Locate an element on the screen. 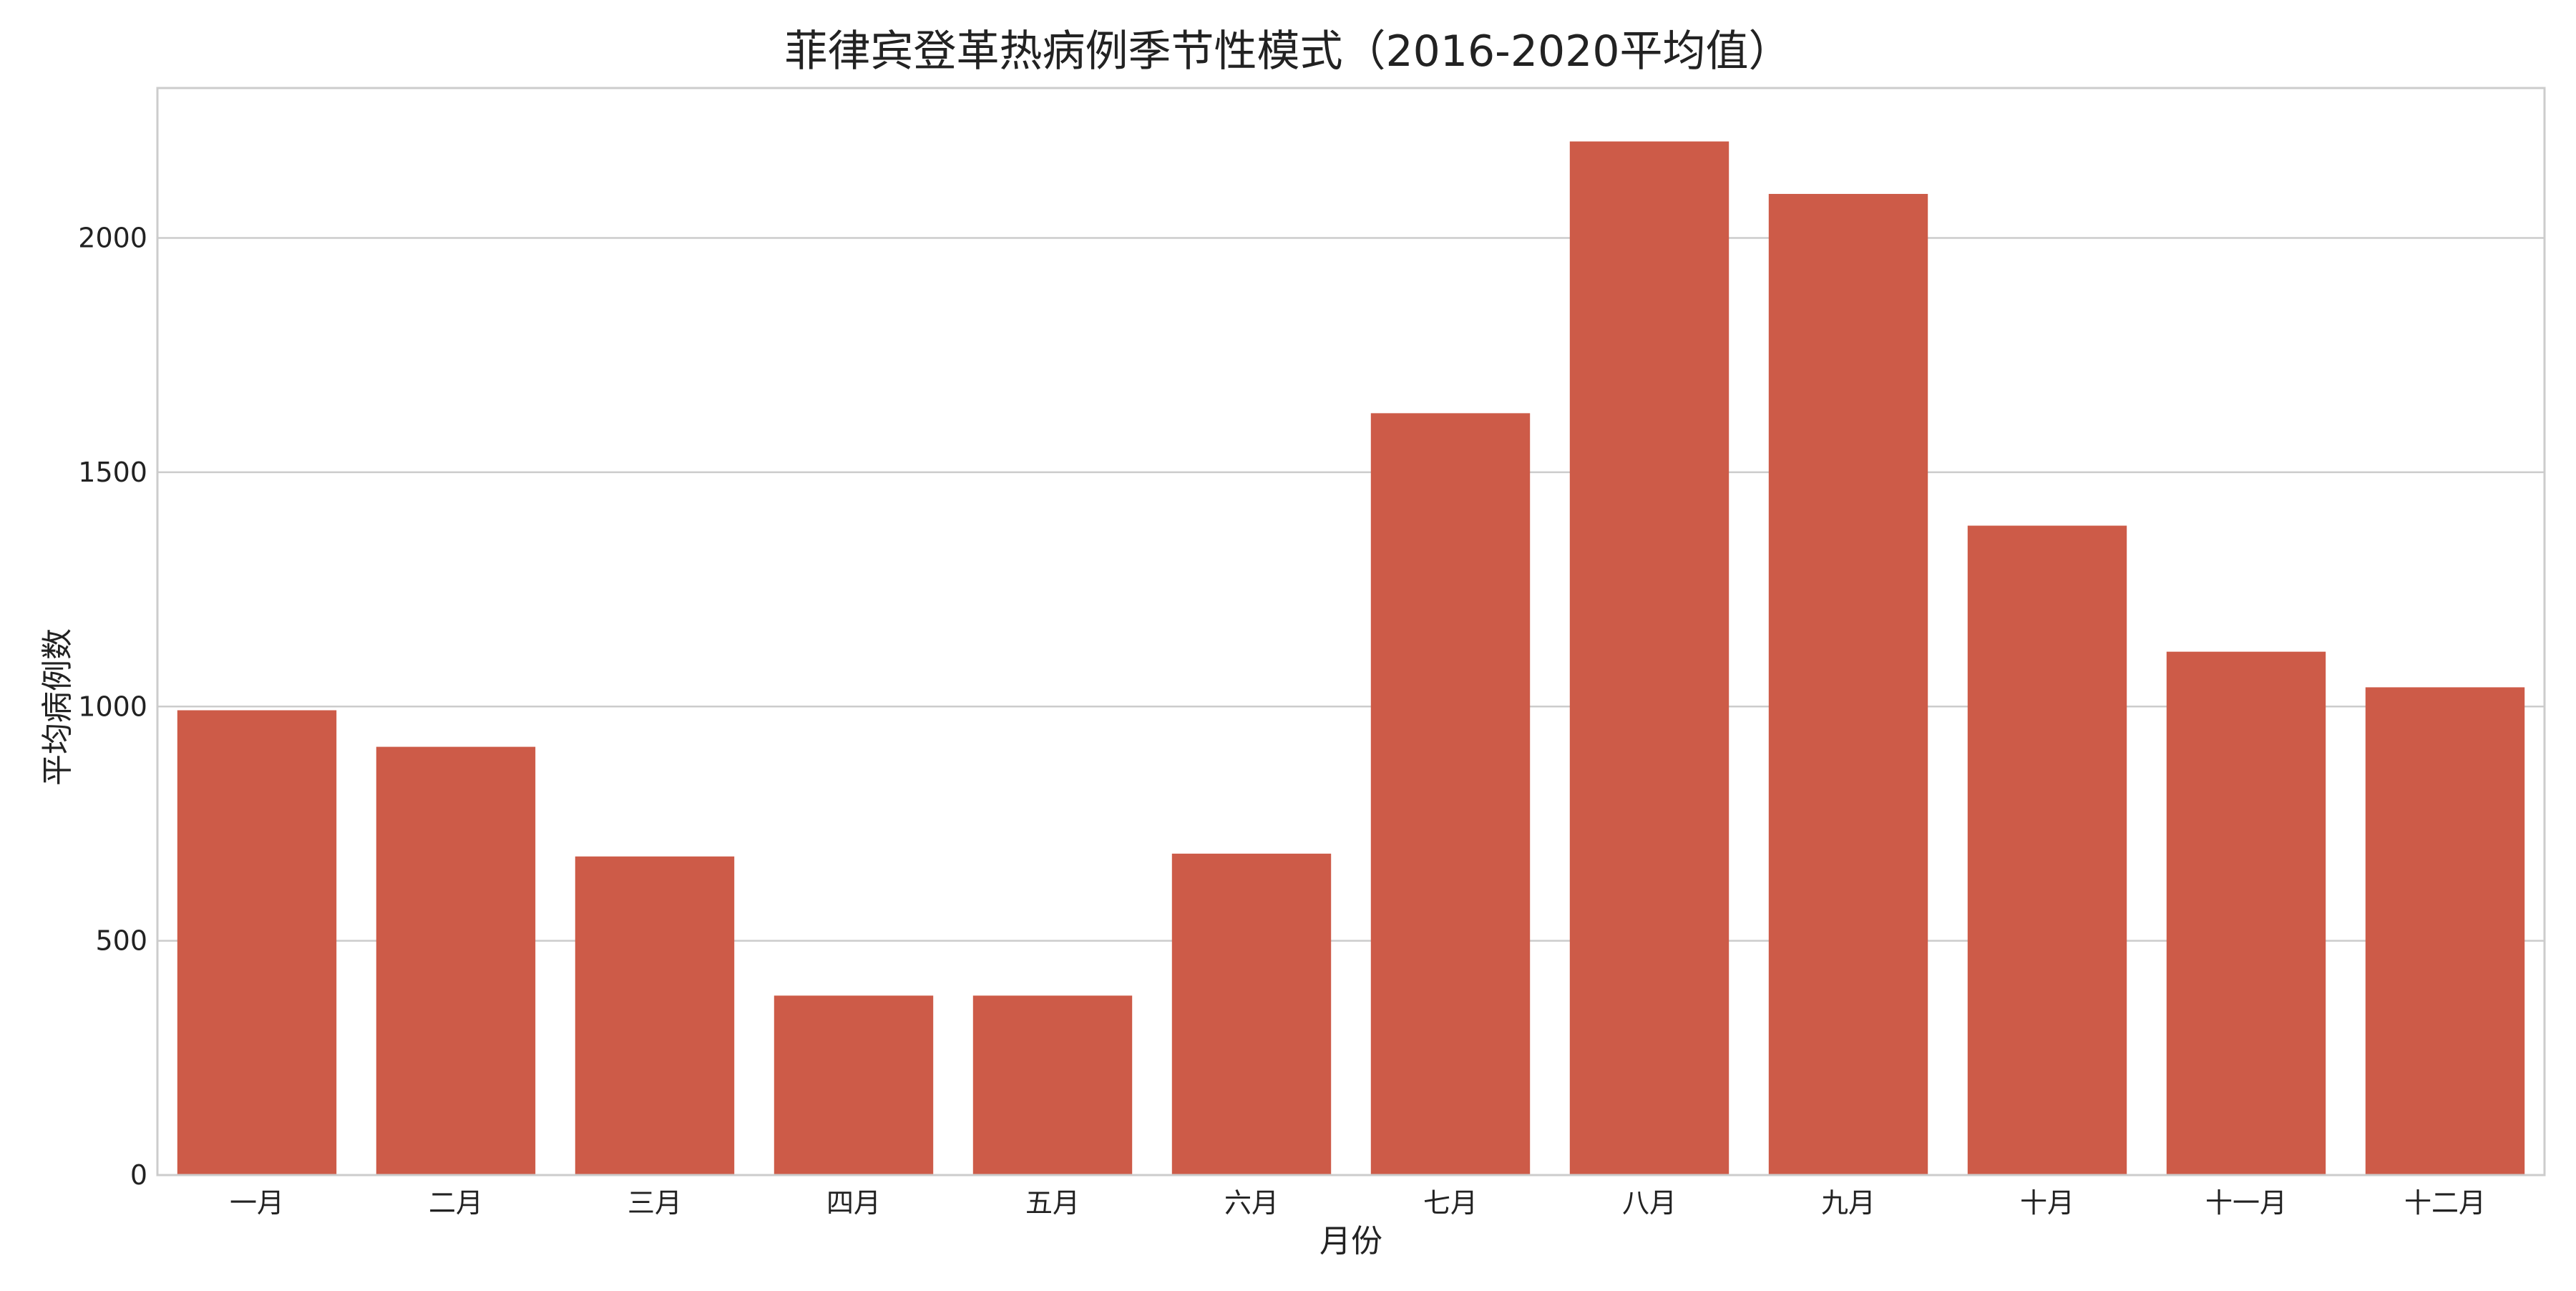  x-tick-label: 九月 is located at coordinates (1848, 1203).